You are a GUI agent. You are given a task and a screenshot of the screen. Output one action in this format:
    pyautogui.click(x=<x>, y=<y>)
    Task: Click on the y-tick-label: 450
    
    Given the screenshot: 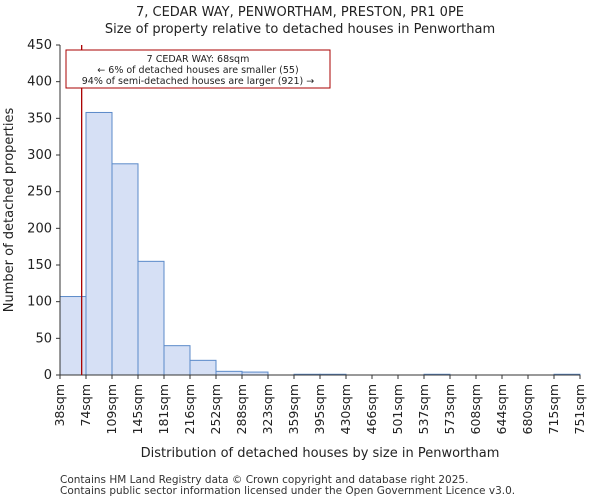 What is the action you would take?
    pyautogui.click(x=39, y=45)
    